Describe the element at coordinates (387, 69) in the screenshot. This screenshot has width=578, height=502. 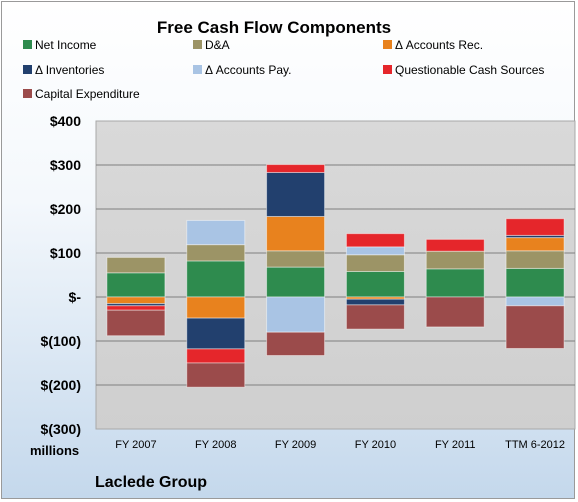
I see `legend-swatch-questionable-cash-sources` at that location.